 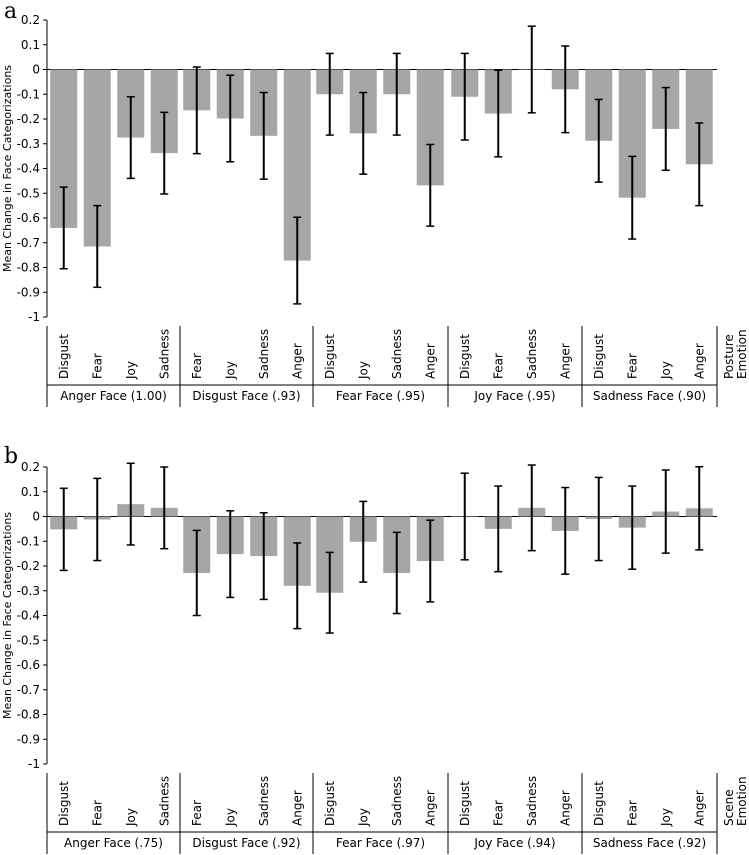 I want to click on group-label: Joy Face (.95), so click(x=514, y=396).